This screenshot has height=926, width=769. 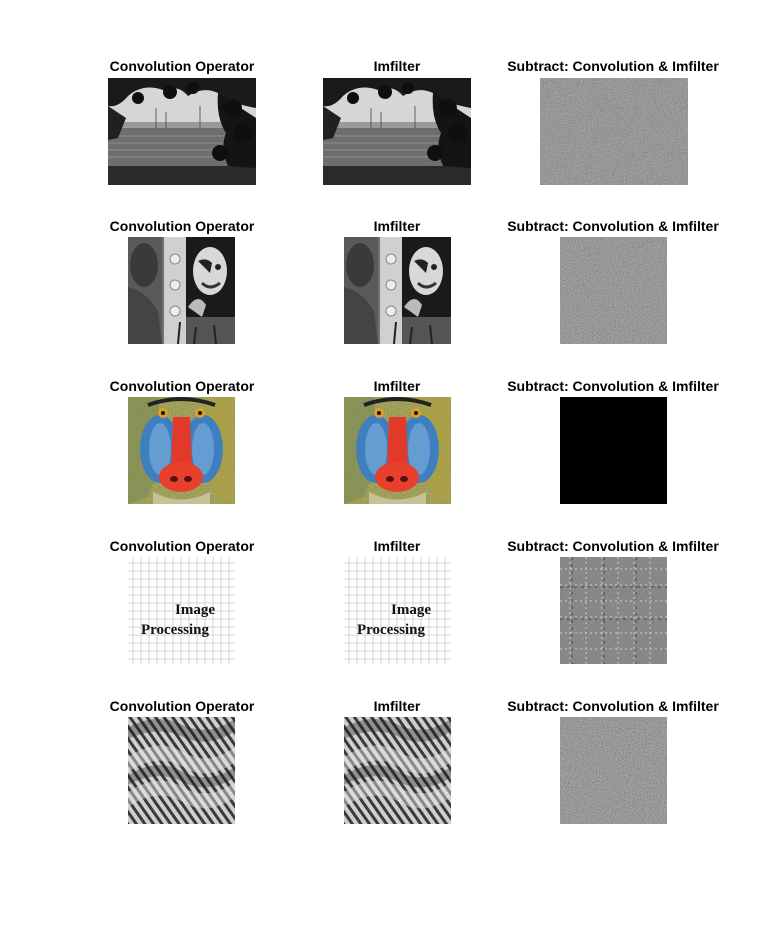 I want to click on panel-title-r3-c1: Convolution Operator, so click(x=182, y=386).